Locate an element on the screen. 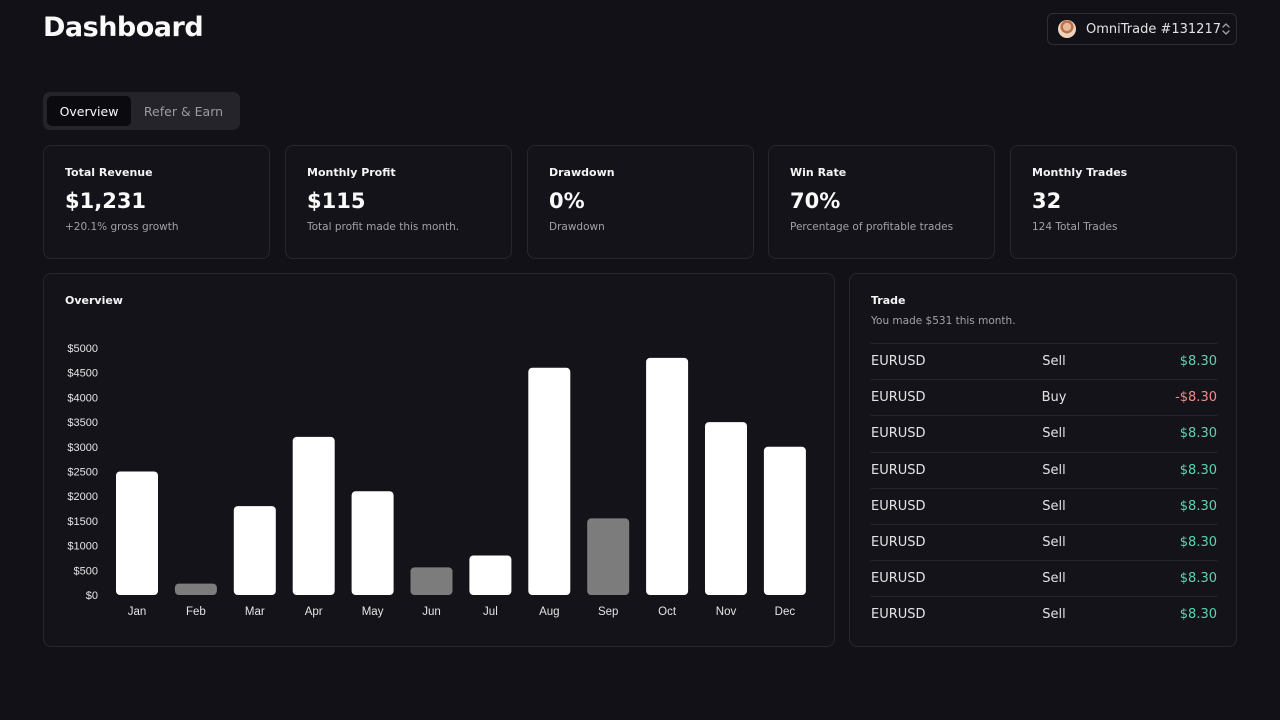  x-tick-label: Mar is located at coordinates (255, 612).